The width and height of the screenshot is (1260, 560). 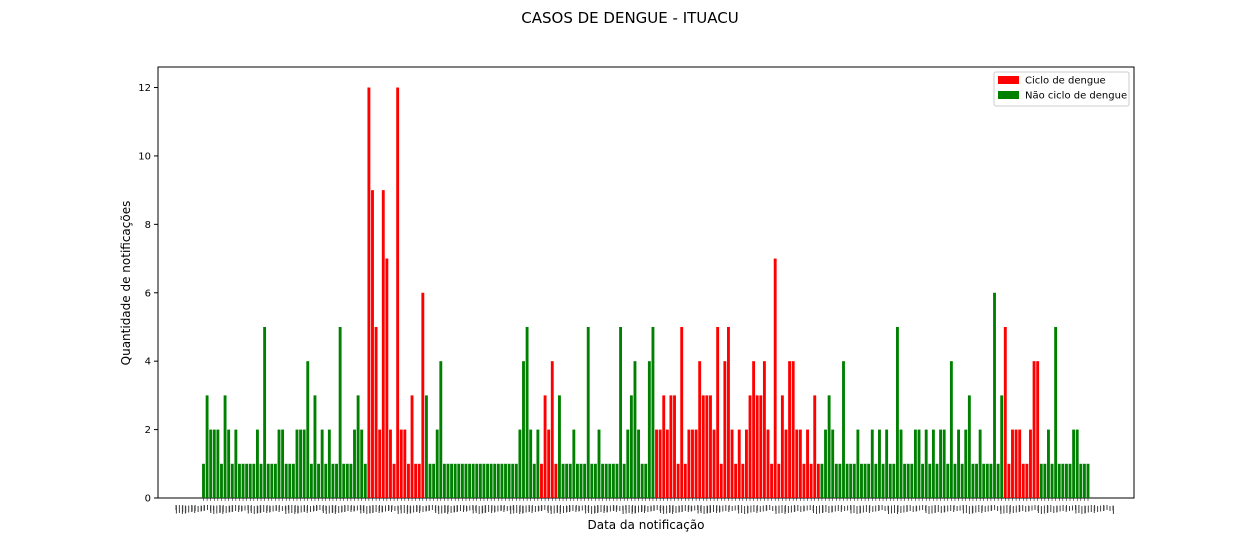 I want to click on legend-swatch, so click(x=1008, y=80).